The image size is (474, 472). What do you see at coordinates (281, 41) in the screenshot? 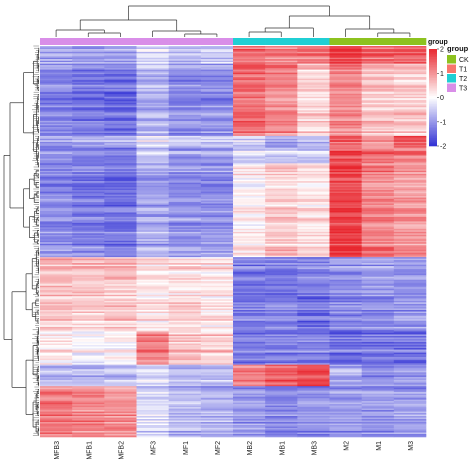
I see `group-bar-cell` at bounding box center [281, 41].